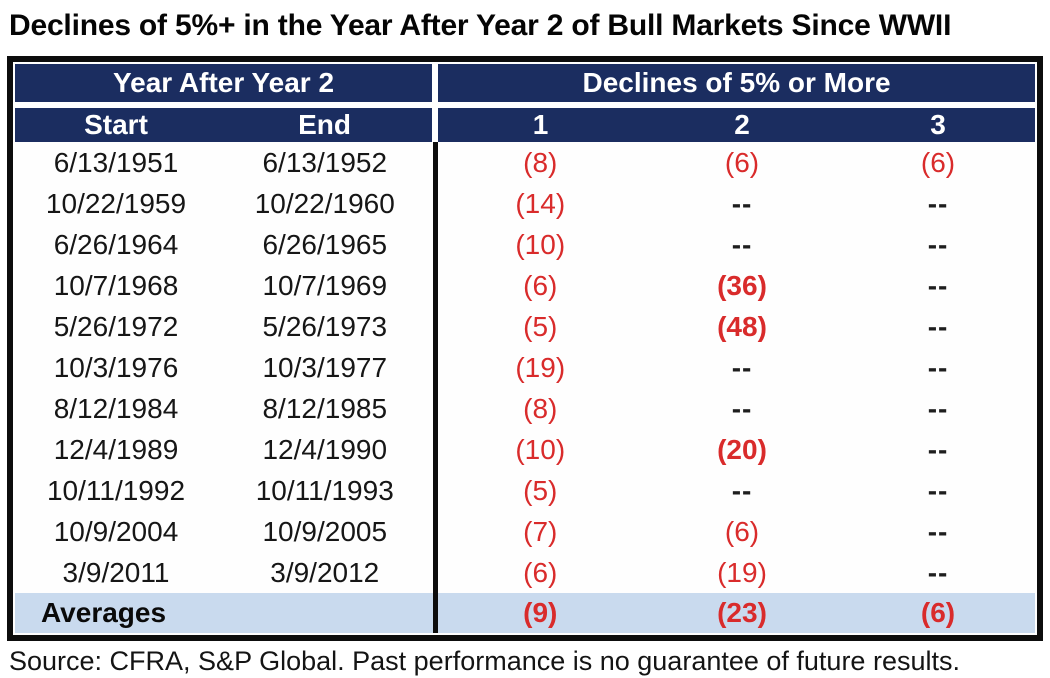  What do you see at coordinates (538, 203) in the screenshot?
I see `decline-value-cell: (14)` at bounding box center [538, 203].